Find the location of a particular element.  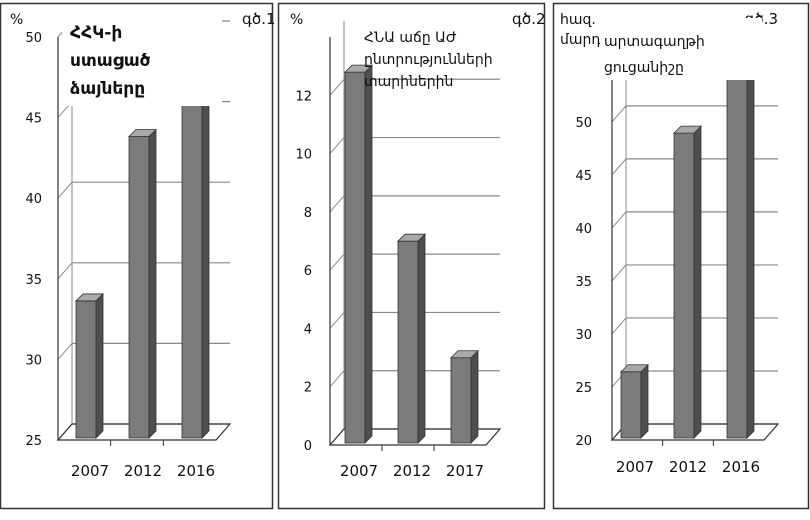

y-tick-label: 2 is located at coordinates (308, 388).